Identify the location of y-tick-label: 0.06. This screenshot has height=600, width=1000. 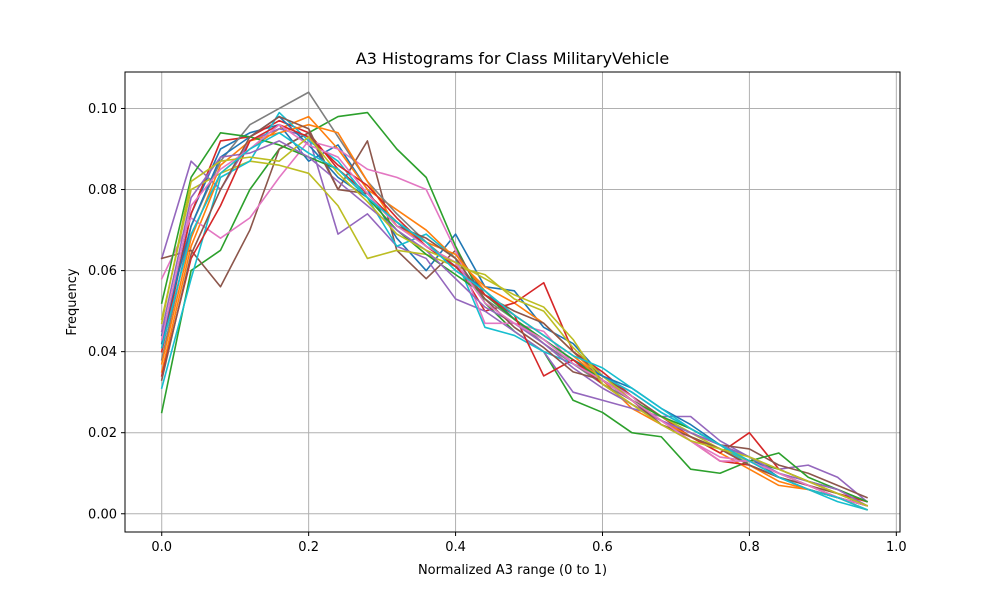
(102, 271).